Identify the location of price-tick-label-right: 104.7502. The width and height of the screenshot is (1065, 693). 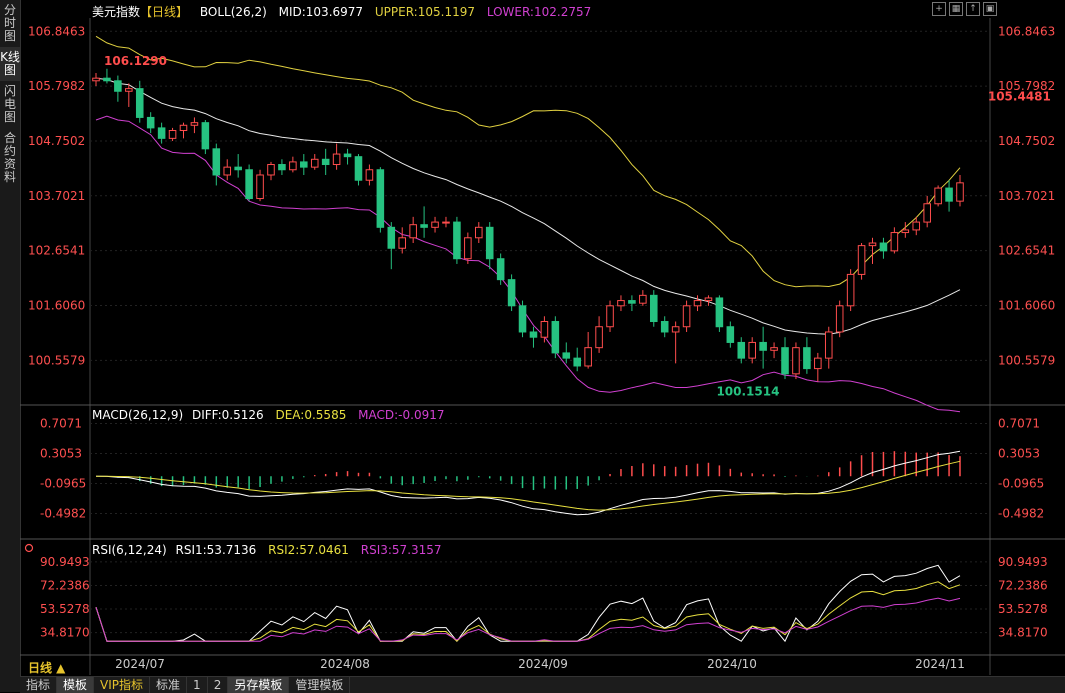
(1026, 141).